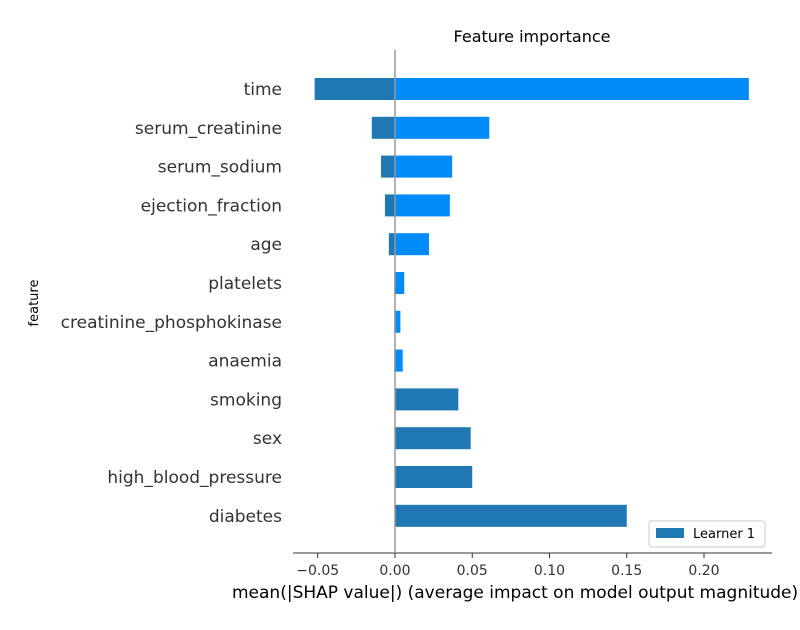 This screenshot has width=800, height=630. What do you see at coordinates (245, 362) in the screenshot?
I see `y-tick-label: anaemia` at bounding box center [245, 362].